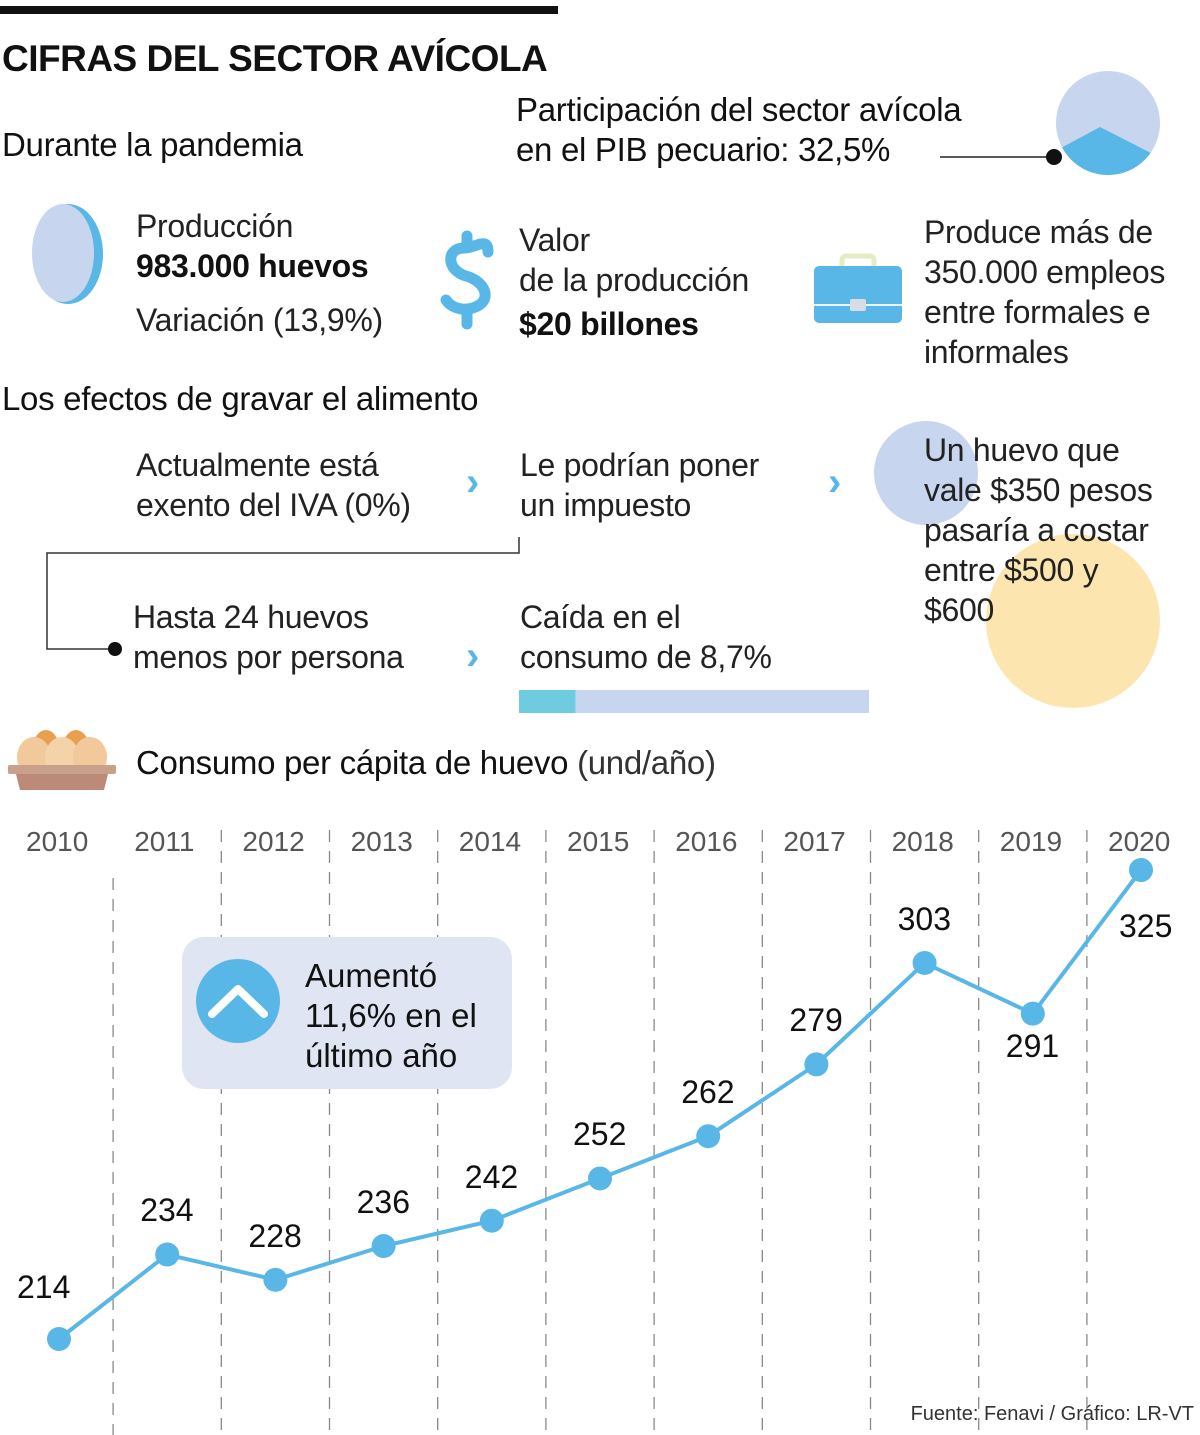 Image resolution: width=1200 pixels, height=1435 pixels. Describe the element at coordinates (491, 1176) in the screenshot. I see `data-label: 242` at that location.